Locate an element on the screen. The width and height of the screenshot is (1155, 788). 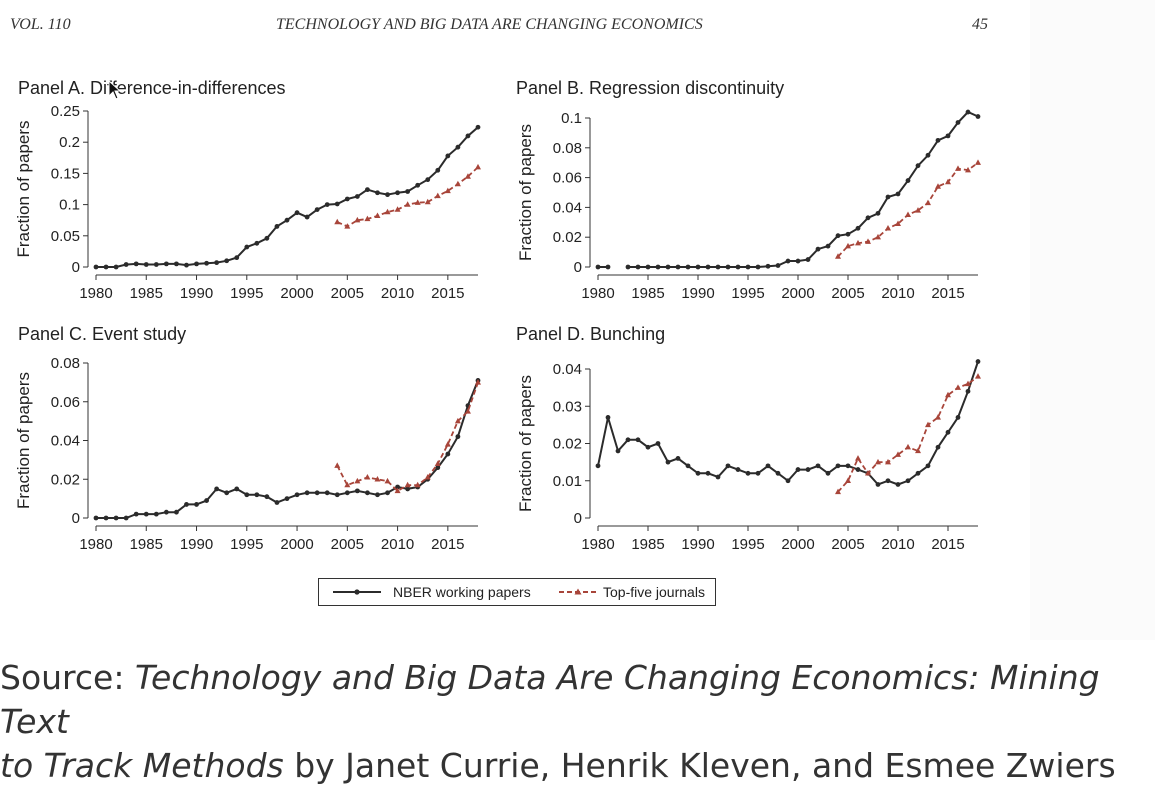
panel-b-x-tick-label: 1990 is located at coordinates (697, 293).